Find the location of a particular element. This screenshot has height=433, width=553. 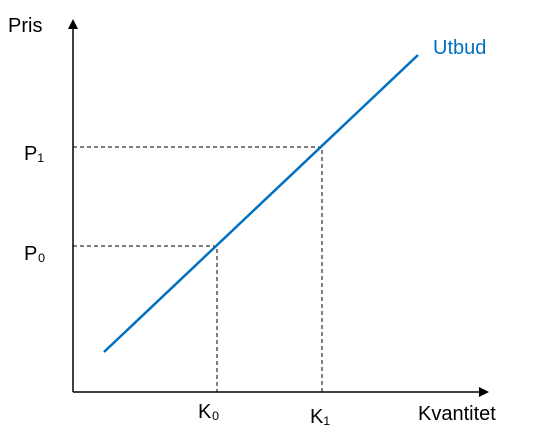

curve-label: Utbud is located at coordinates (459, 48).